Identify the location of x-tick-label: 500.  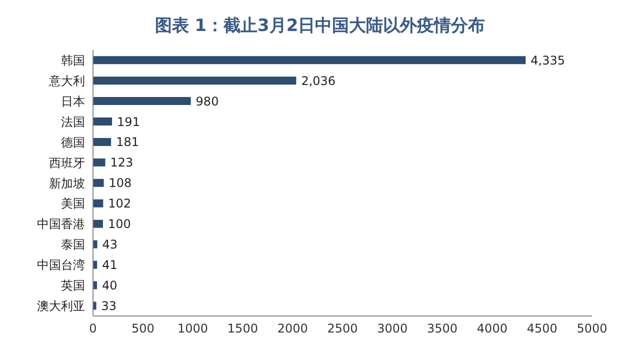
(142, 329).